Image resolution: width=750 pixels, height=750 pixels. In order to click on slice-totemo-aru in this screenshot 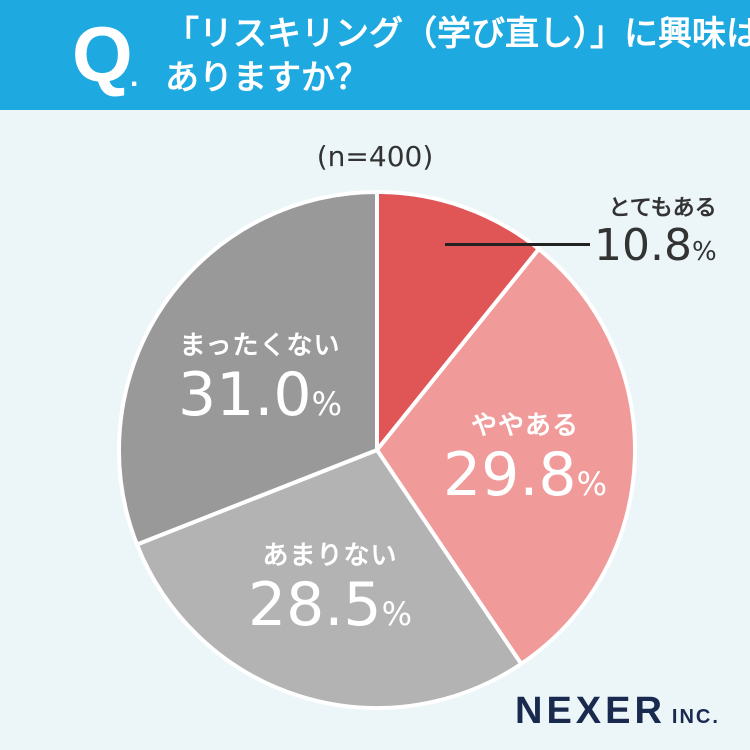, I will do `click(458, 321)`.